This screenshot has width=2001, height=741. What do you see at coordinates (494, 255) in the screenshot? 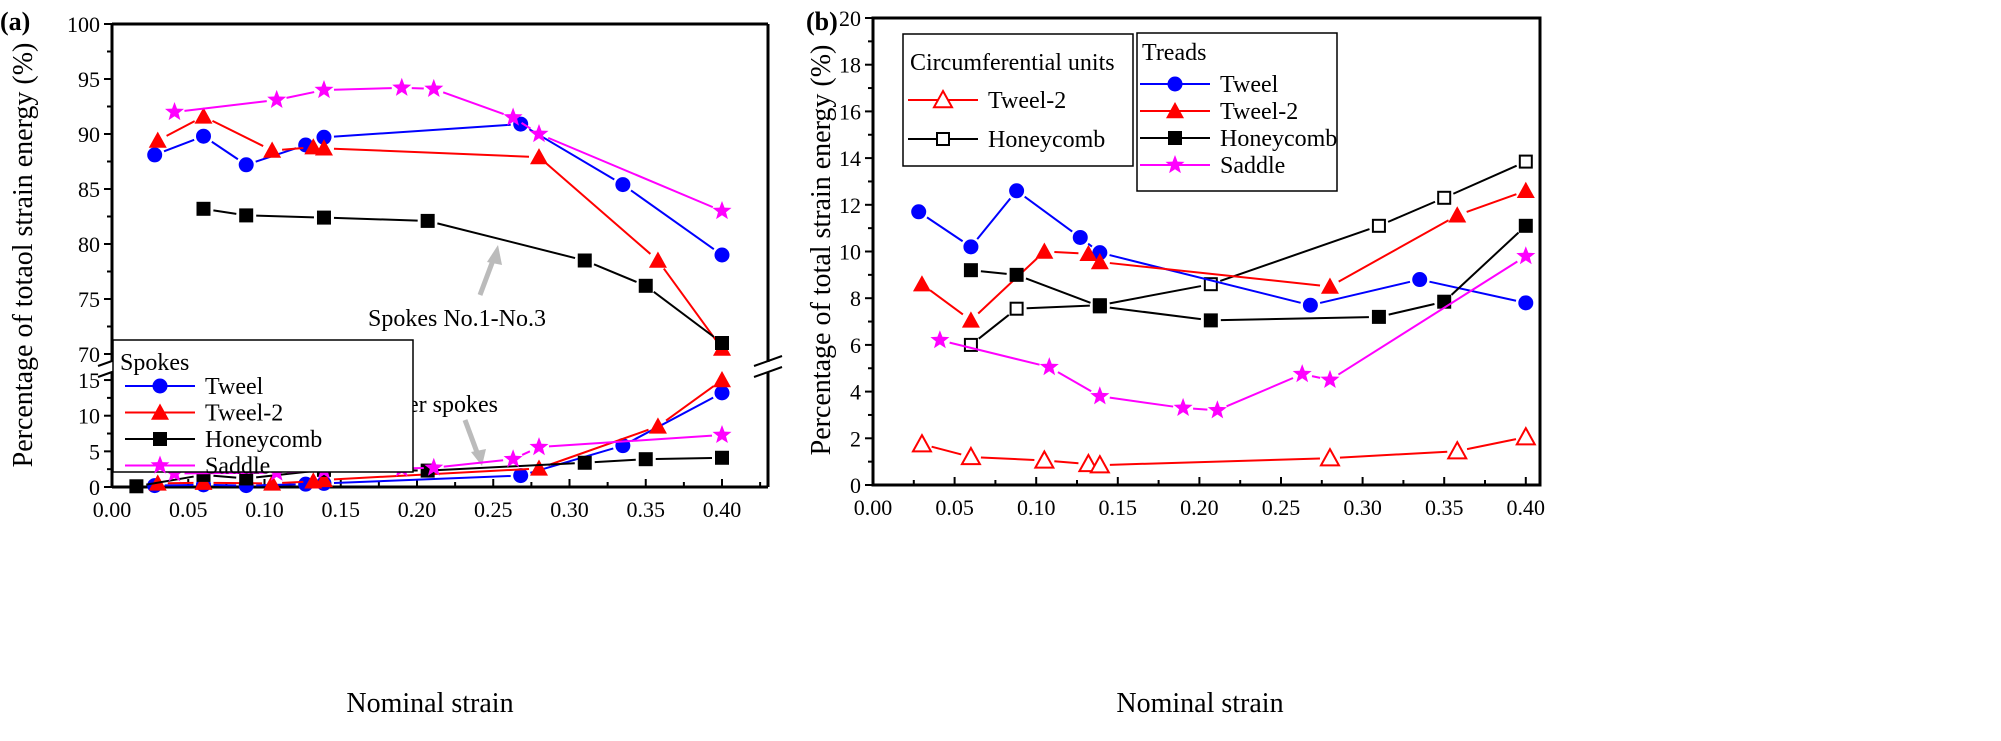
I see `annotation-arrowhead` at bounding box center [494, 255].